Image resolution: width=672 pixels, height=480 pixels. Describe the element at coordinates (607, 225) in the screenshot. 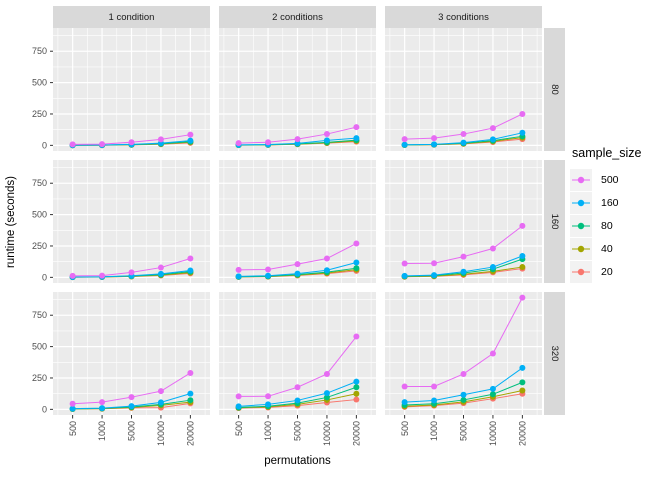

I see `legend-item-label: 80` at that location.